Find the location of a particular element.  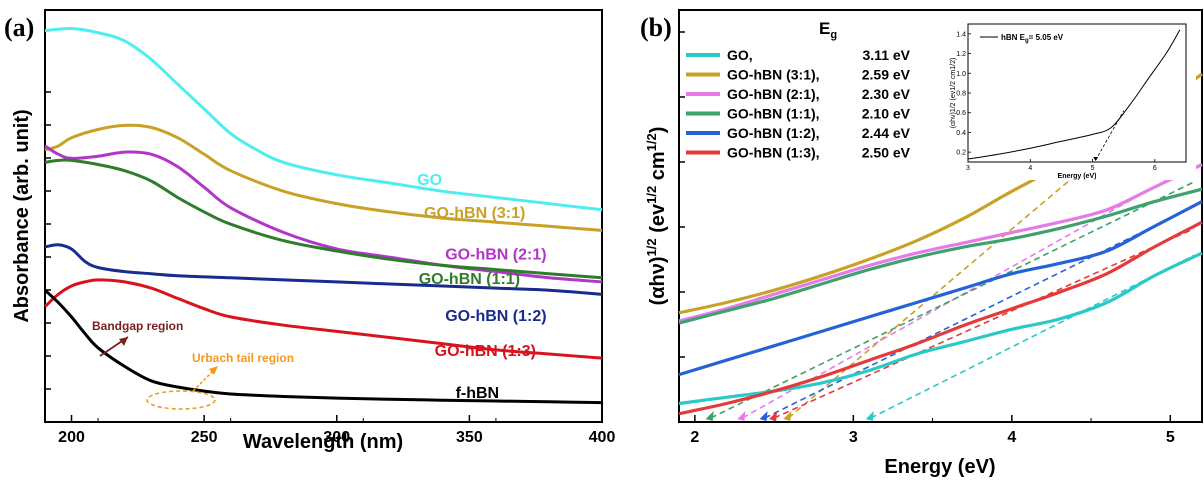

panel-b-y-axis-title: (αhν)1/2 (ev1/2 cm1/2) is located at coordinates (656, 216).